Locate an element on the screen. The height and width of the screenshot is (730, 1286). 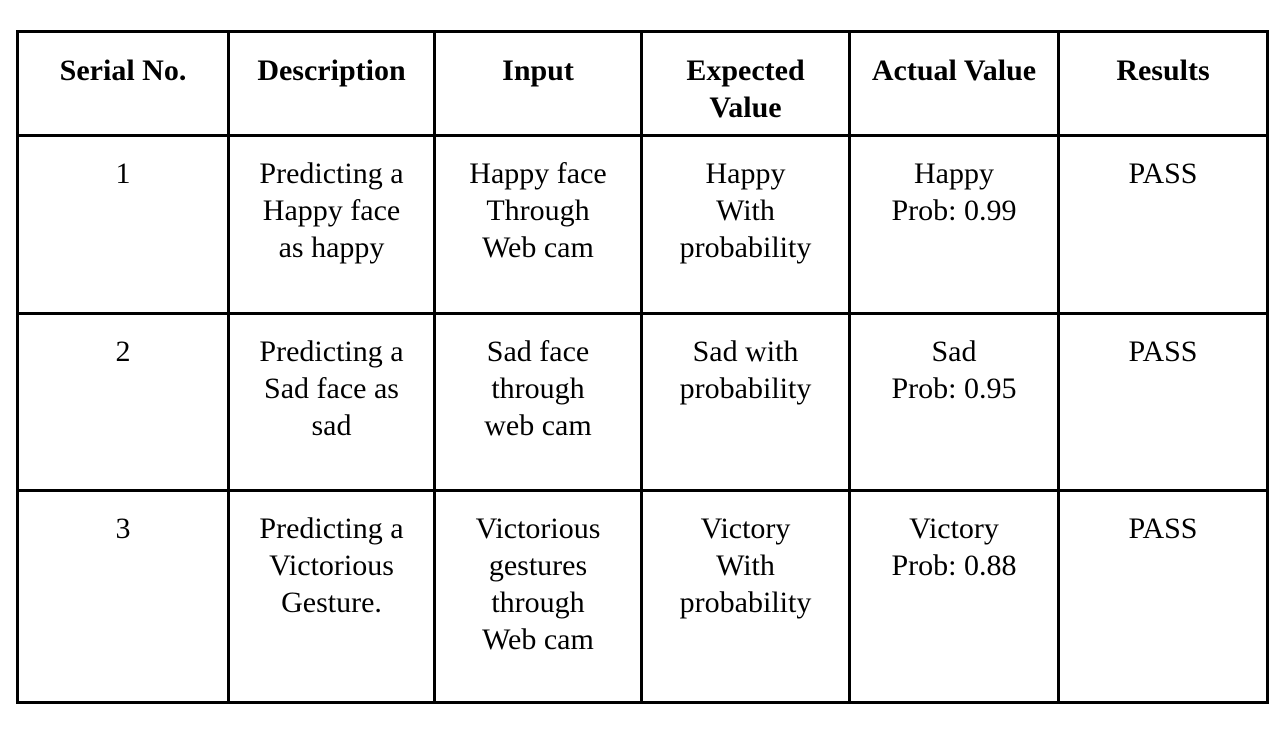
header-input: Input is located at coordinates (538, 83).